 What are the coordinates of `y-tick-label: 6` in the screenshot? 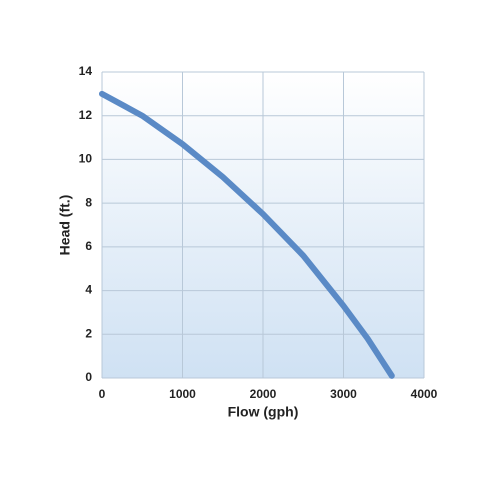 It's located at (88, 246).